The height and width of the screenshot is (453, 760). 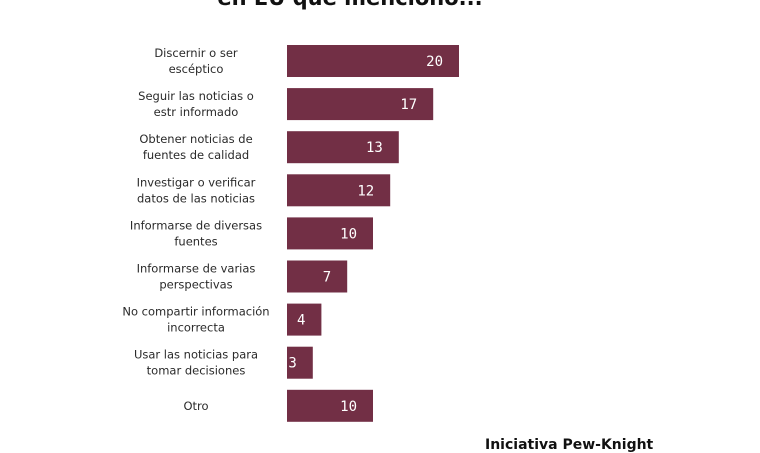 What do you see at coordinates (365, 191) in the screenshot?
I see `value-label-3: 12` at bounding box center [365, 191].